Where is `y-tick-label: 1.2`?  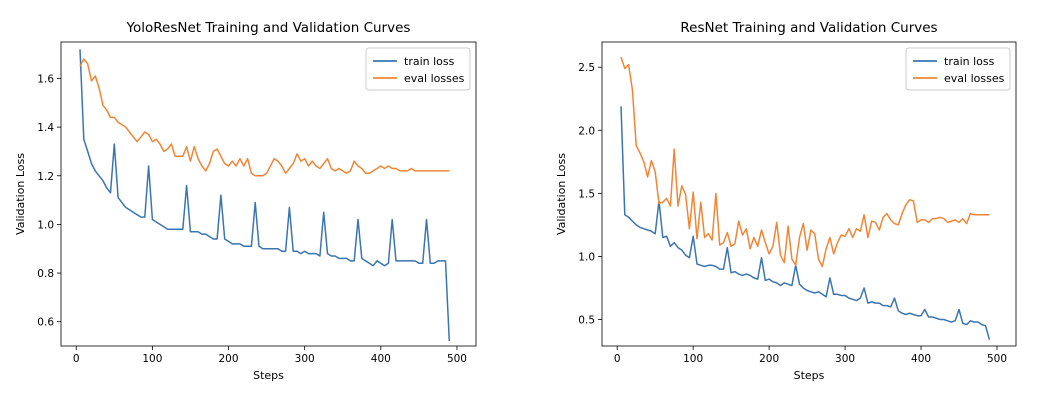
y-tick-label: 1.2 is located at coordinates (45, 177).